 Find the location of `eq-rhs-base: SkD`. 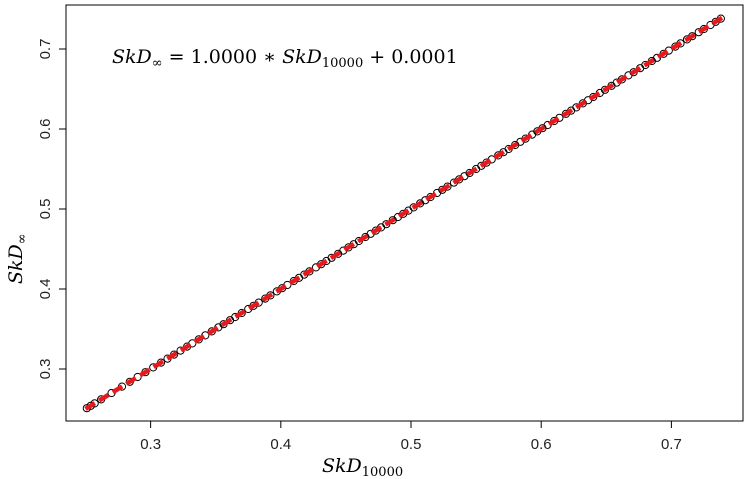

eq-rhs-base: SkD is located at coordinates (302, 57).